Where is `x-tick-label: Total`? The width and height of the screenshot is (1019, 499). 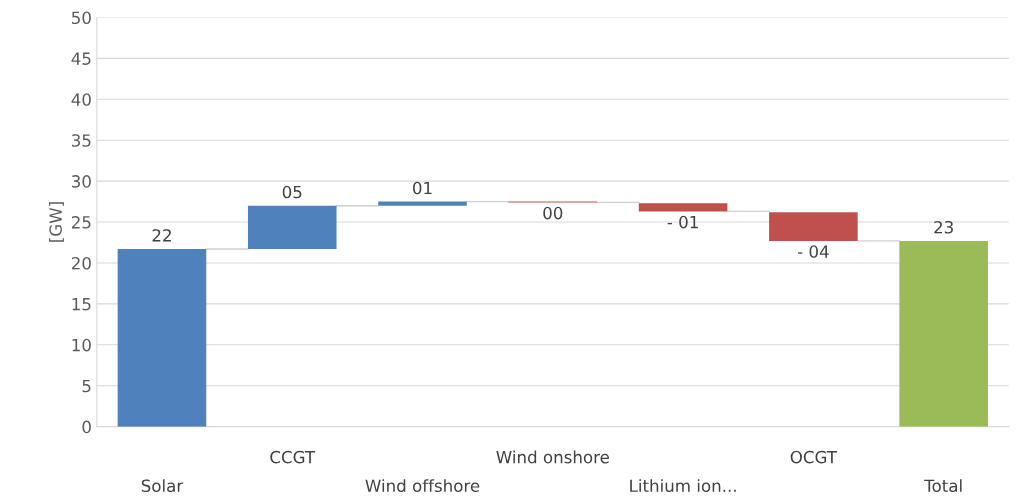 x-tick-label: Total is located at coordinates (943, 486).